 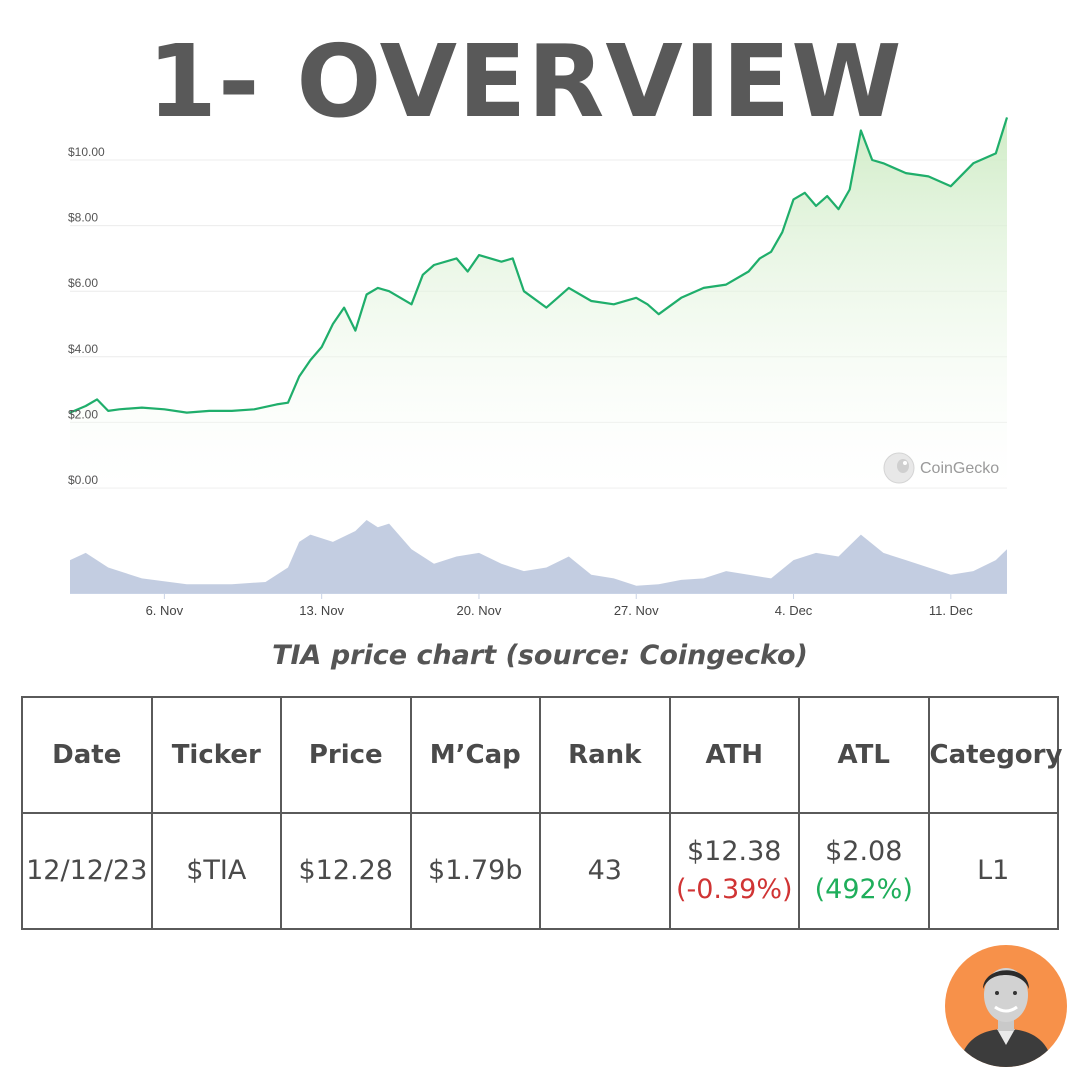 I want to click on cell-rank: 43, so click(x=605, y=871).